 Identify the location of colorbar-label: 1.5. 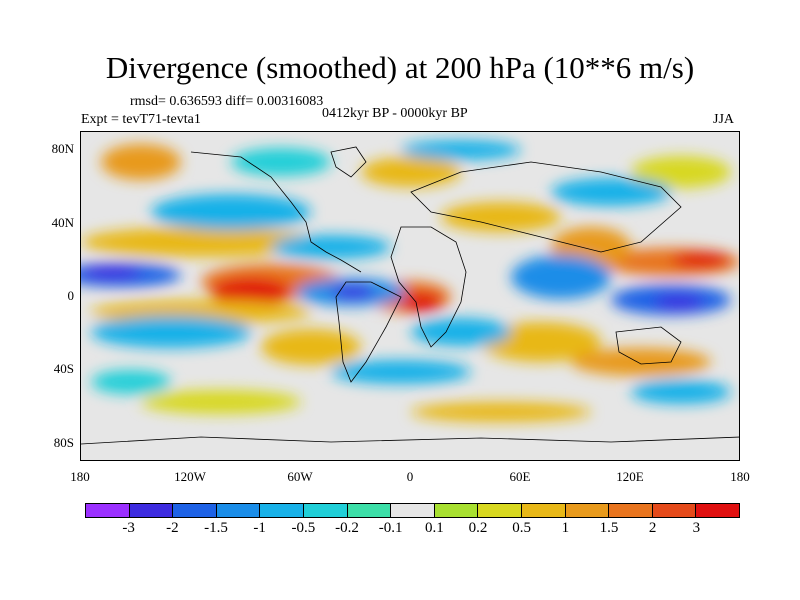
(609, 528).